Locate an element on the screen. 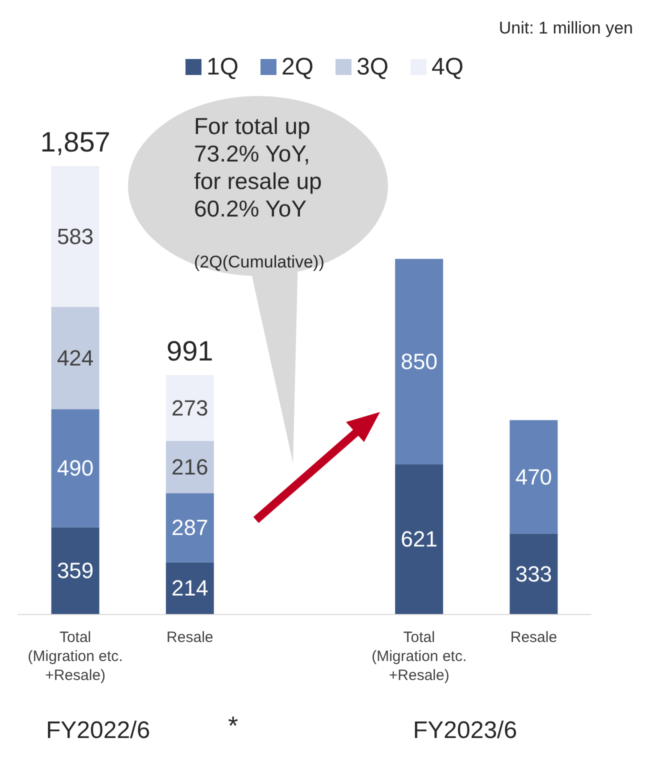 This screenshot has height=760, width=649. total-label: 1,857 is located at coordinates (75, 142).